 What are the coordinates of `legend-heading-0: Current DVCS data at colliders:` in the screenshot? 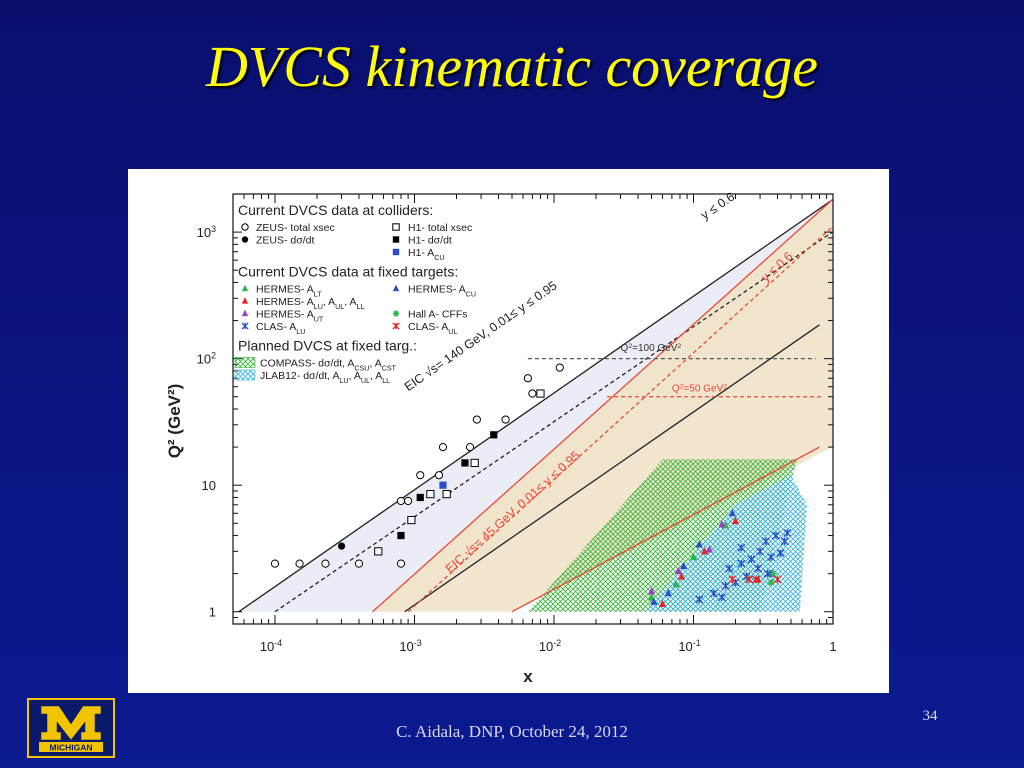 It's located at (335, 210).